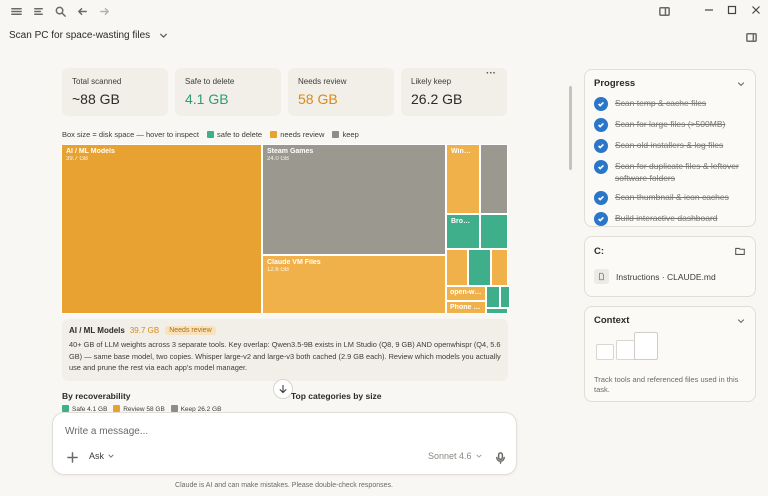  I want to click on menu-icon, so click(16, 11).